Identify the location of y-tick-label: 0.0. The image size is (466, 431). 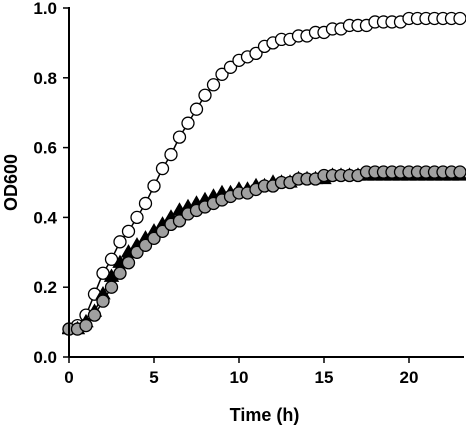
(45, 357).